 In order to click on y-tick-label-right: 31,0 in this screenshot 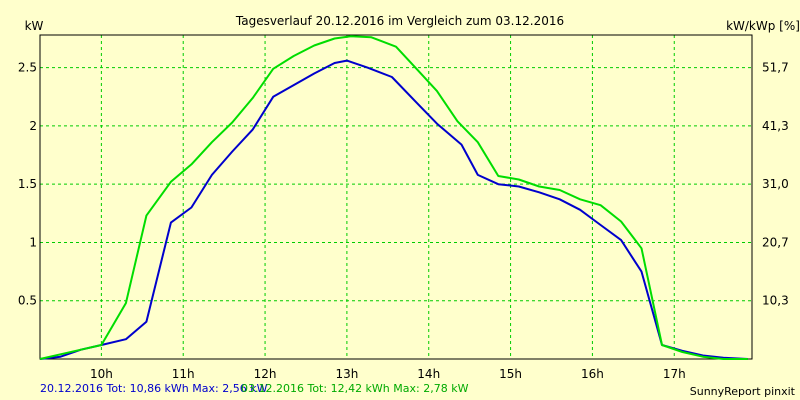, I will do `click(775, 184)`.